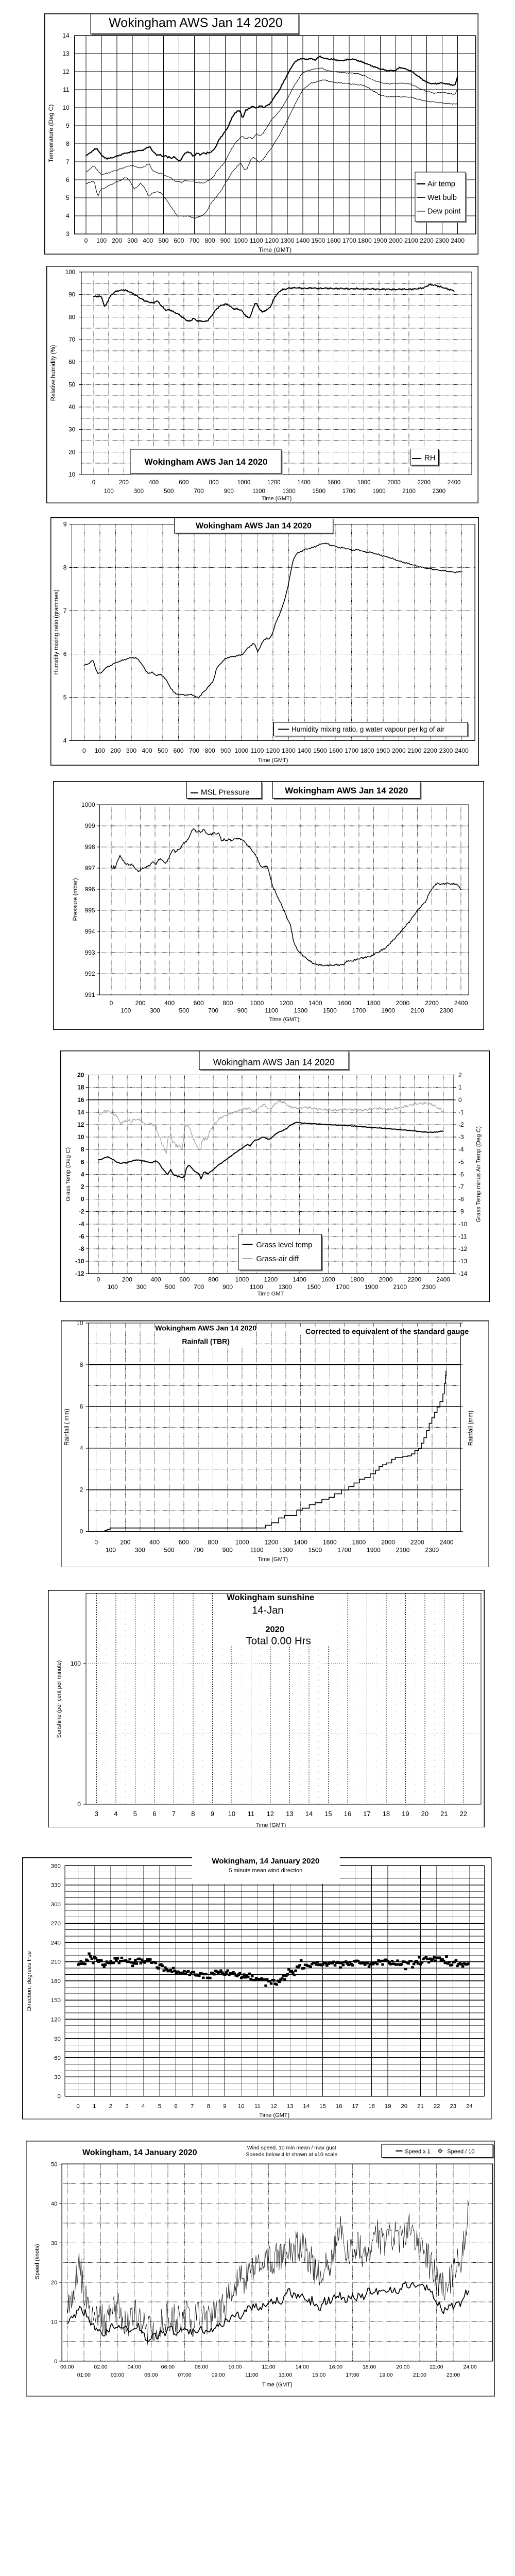 The height and width of the screenshot is (2576, 515). Describe the element at coordinates (117, 2375) in the screenshot. I see `svg-text: 03:00` at that location.